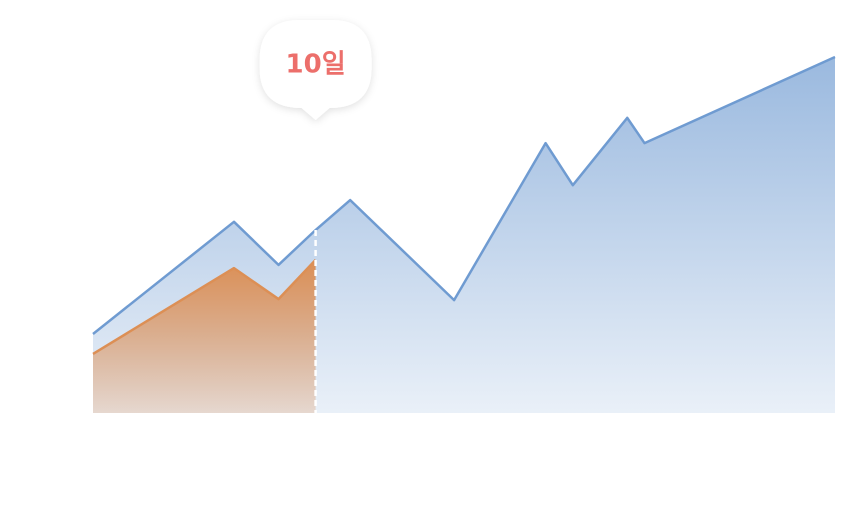 This screenshot has height=525, width=865. What do you see at coordinates (204, 307) in the screenshot?
I see `area-line` at bounding box center [204, 307].